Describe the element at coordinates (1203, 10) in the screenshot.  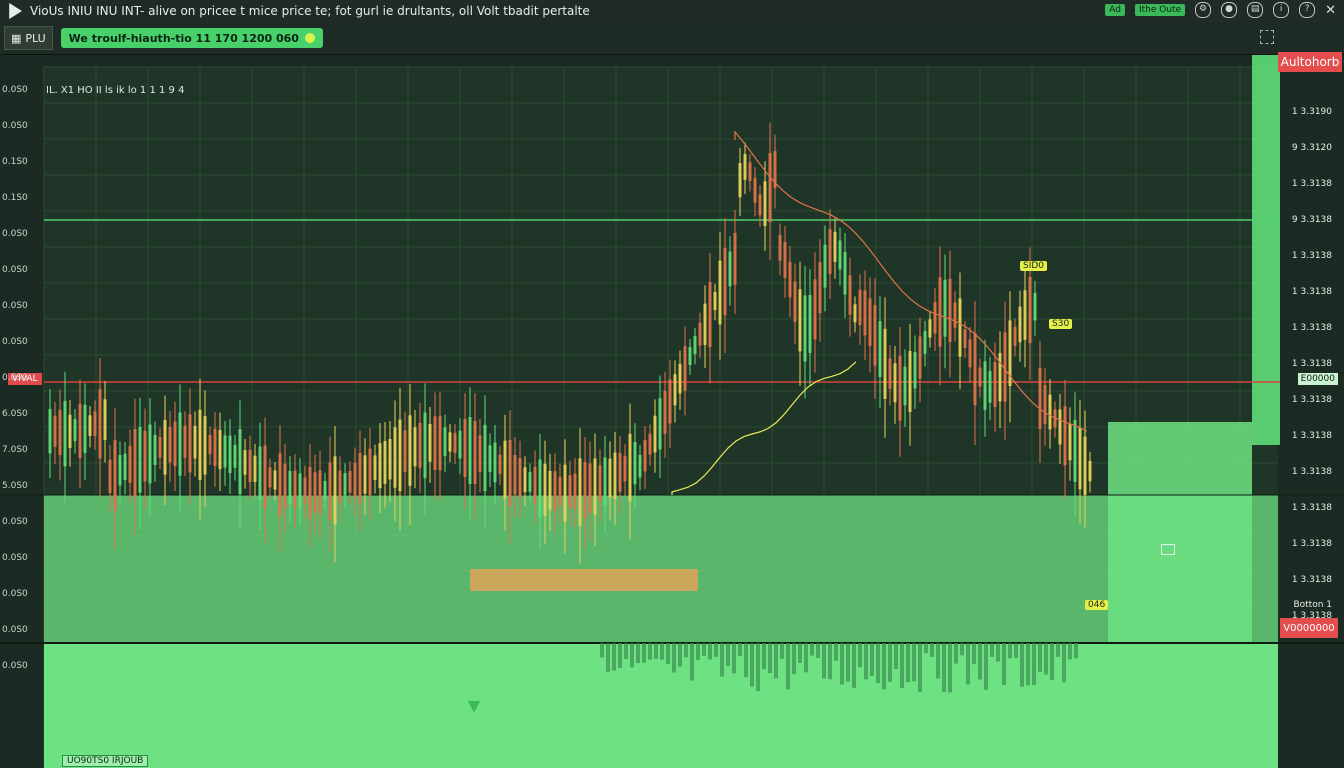
I see `settings-icon: ⚙` at that location.